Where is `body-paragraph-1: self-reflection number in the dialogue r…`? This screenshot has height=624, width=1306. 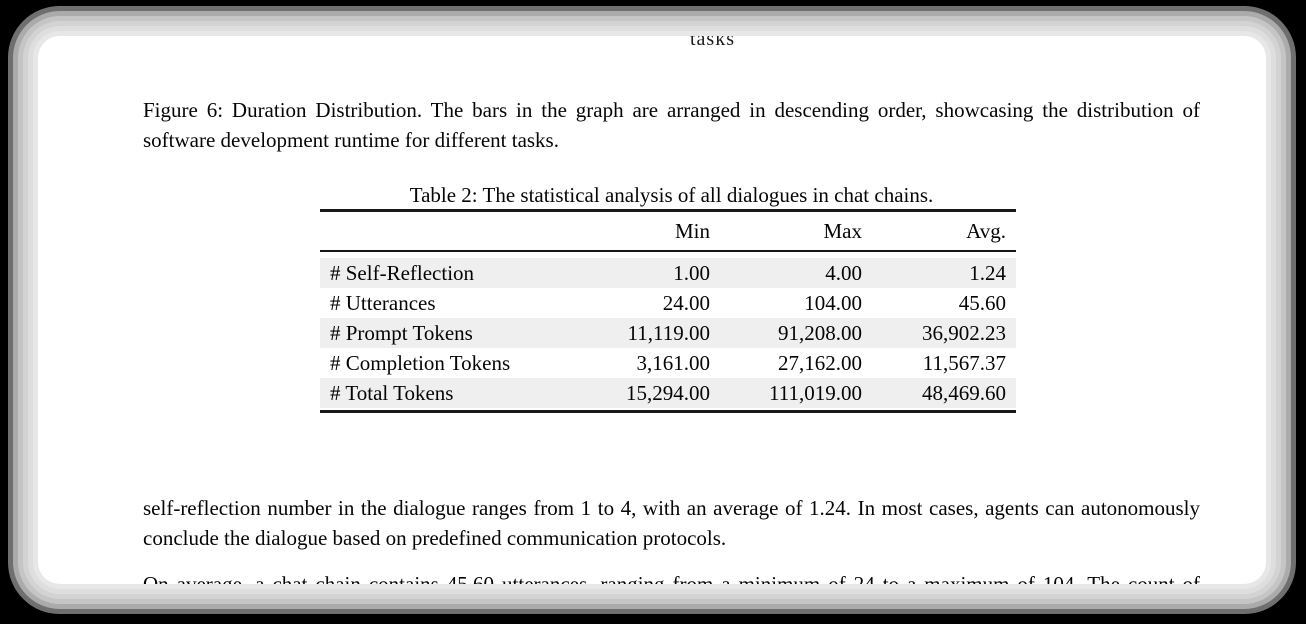 body-paragraph-1: self-reflection number in the dialogue r… is located at coordinates (671, 523).